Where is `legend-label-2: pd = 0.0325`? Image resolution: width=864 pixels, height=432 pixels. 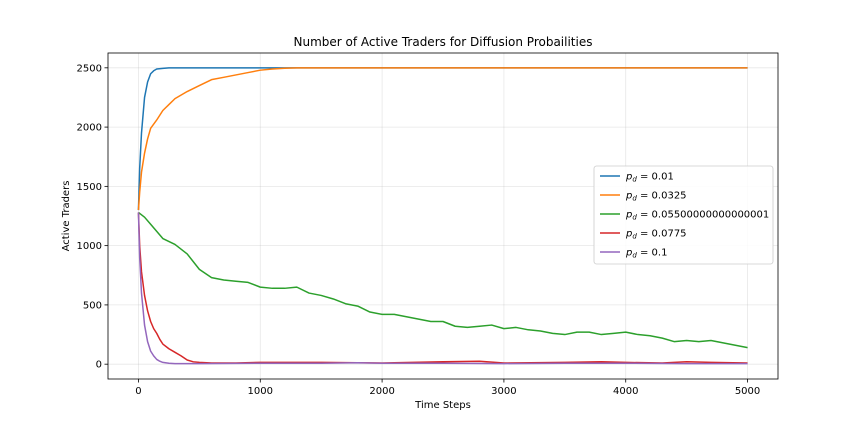 legend-label-2: pd = 0.0325 is located at coordinates (656, 197).